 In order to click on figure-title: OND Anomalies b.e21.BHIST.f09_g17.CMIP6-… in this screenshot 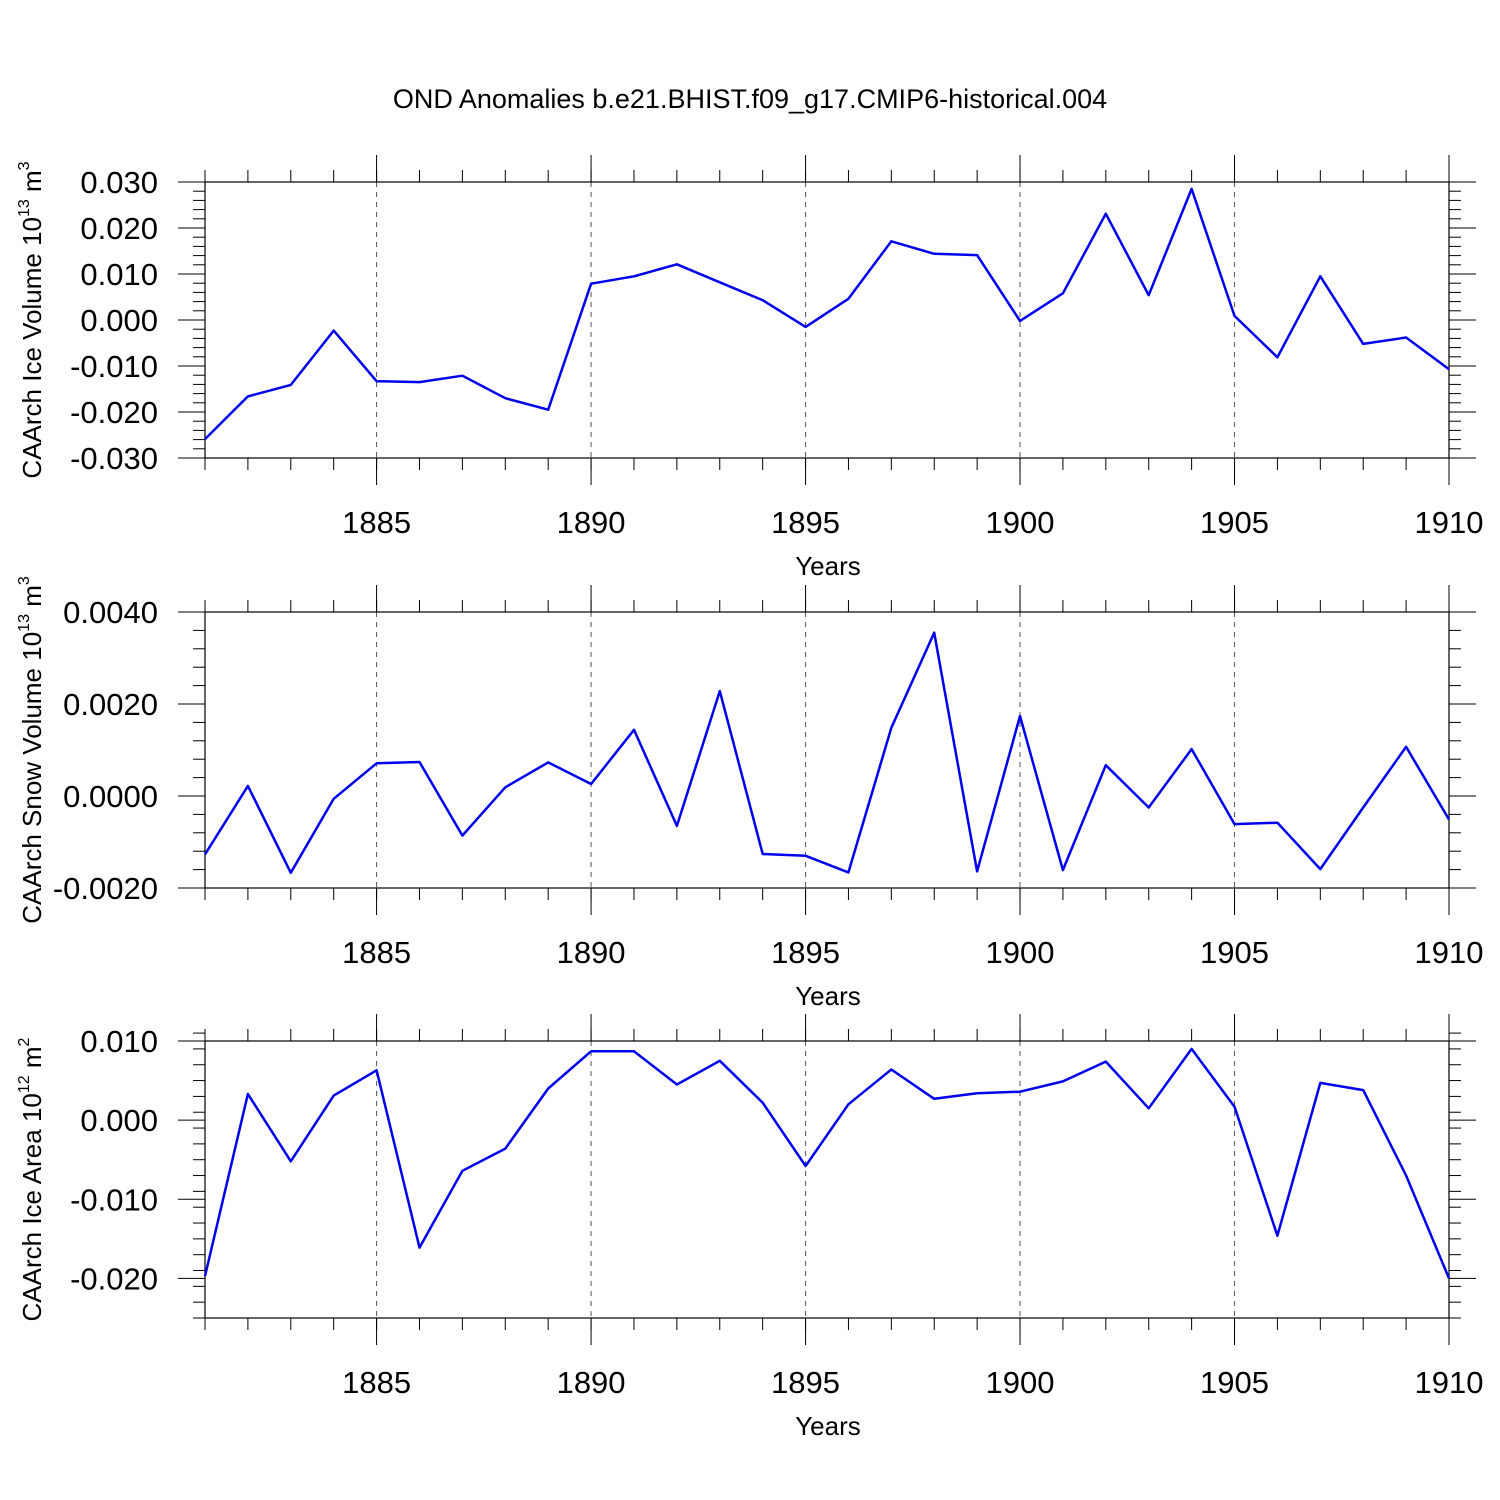, I will do `click(750, 99)`.